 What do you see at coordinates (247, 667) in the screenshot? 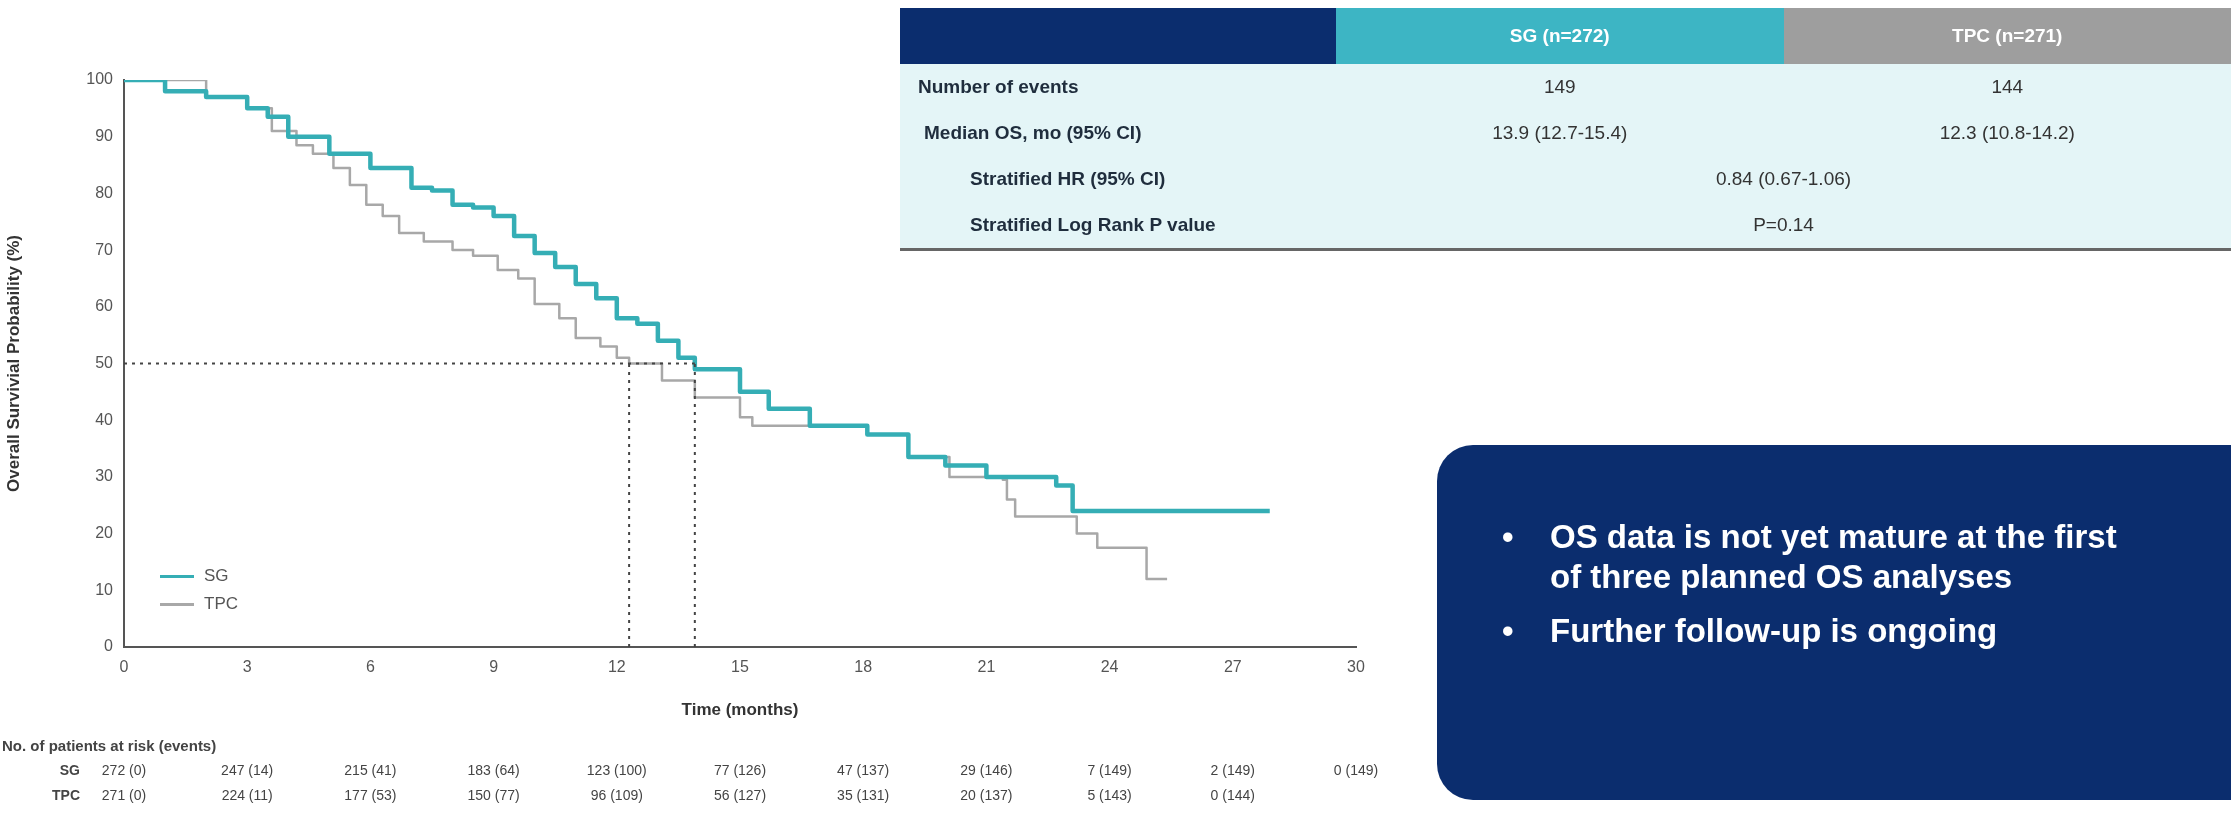
I see `x-tick-label: 3` at bounding box center [247, 667].